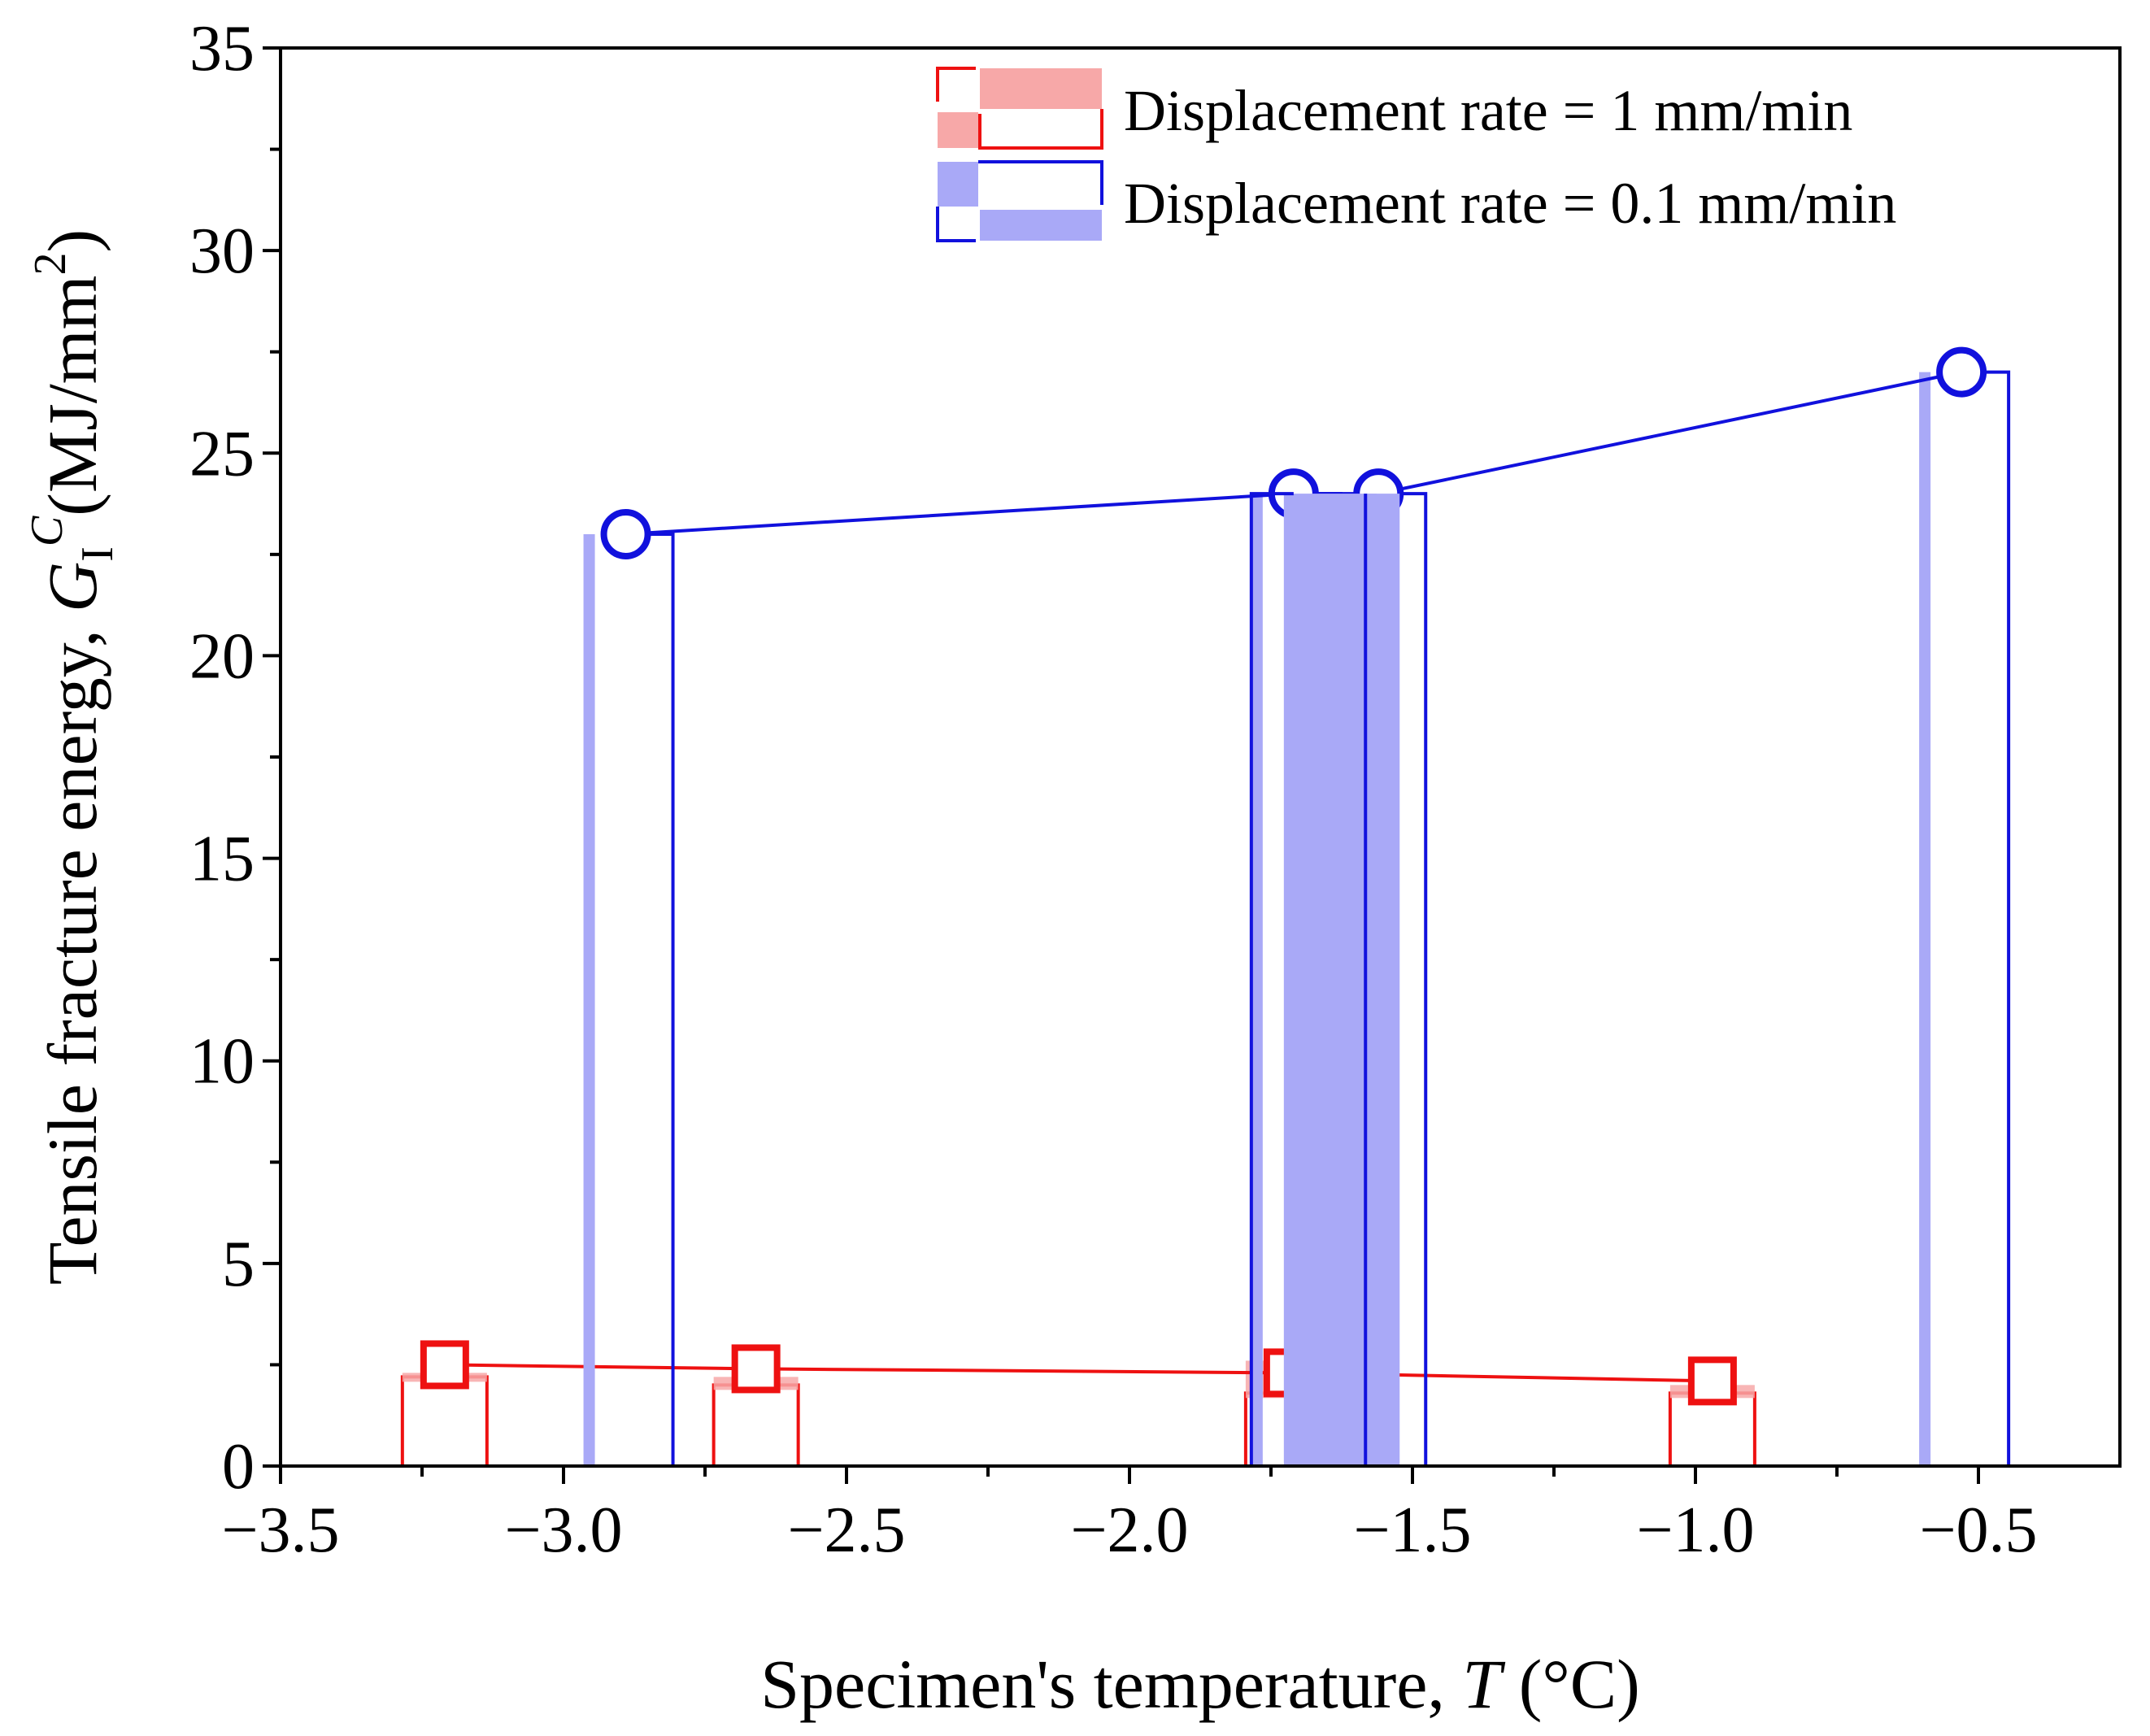 The width and height of the screenshot is (2150, 1736). What do you see at coordinates (1200, 1684) in the screenshot?
I see `x-axis-label: Specimen's temperature, T (°C)` at bounding box center [1200, 1684].